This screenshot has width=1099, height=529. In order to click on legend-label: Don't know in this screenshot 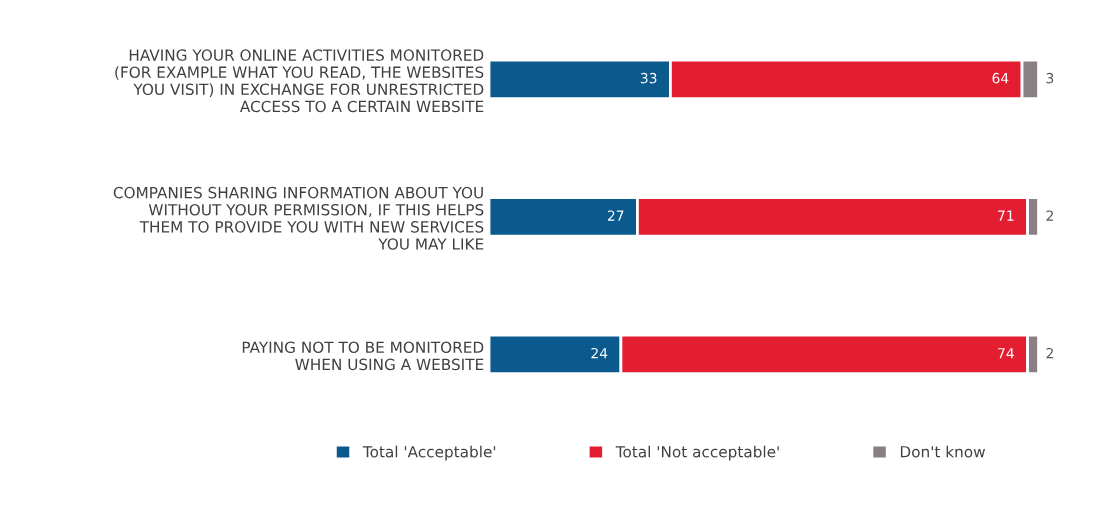, I will do `click(942, 451)`.